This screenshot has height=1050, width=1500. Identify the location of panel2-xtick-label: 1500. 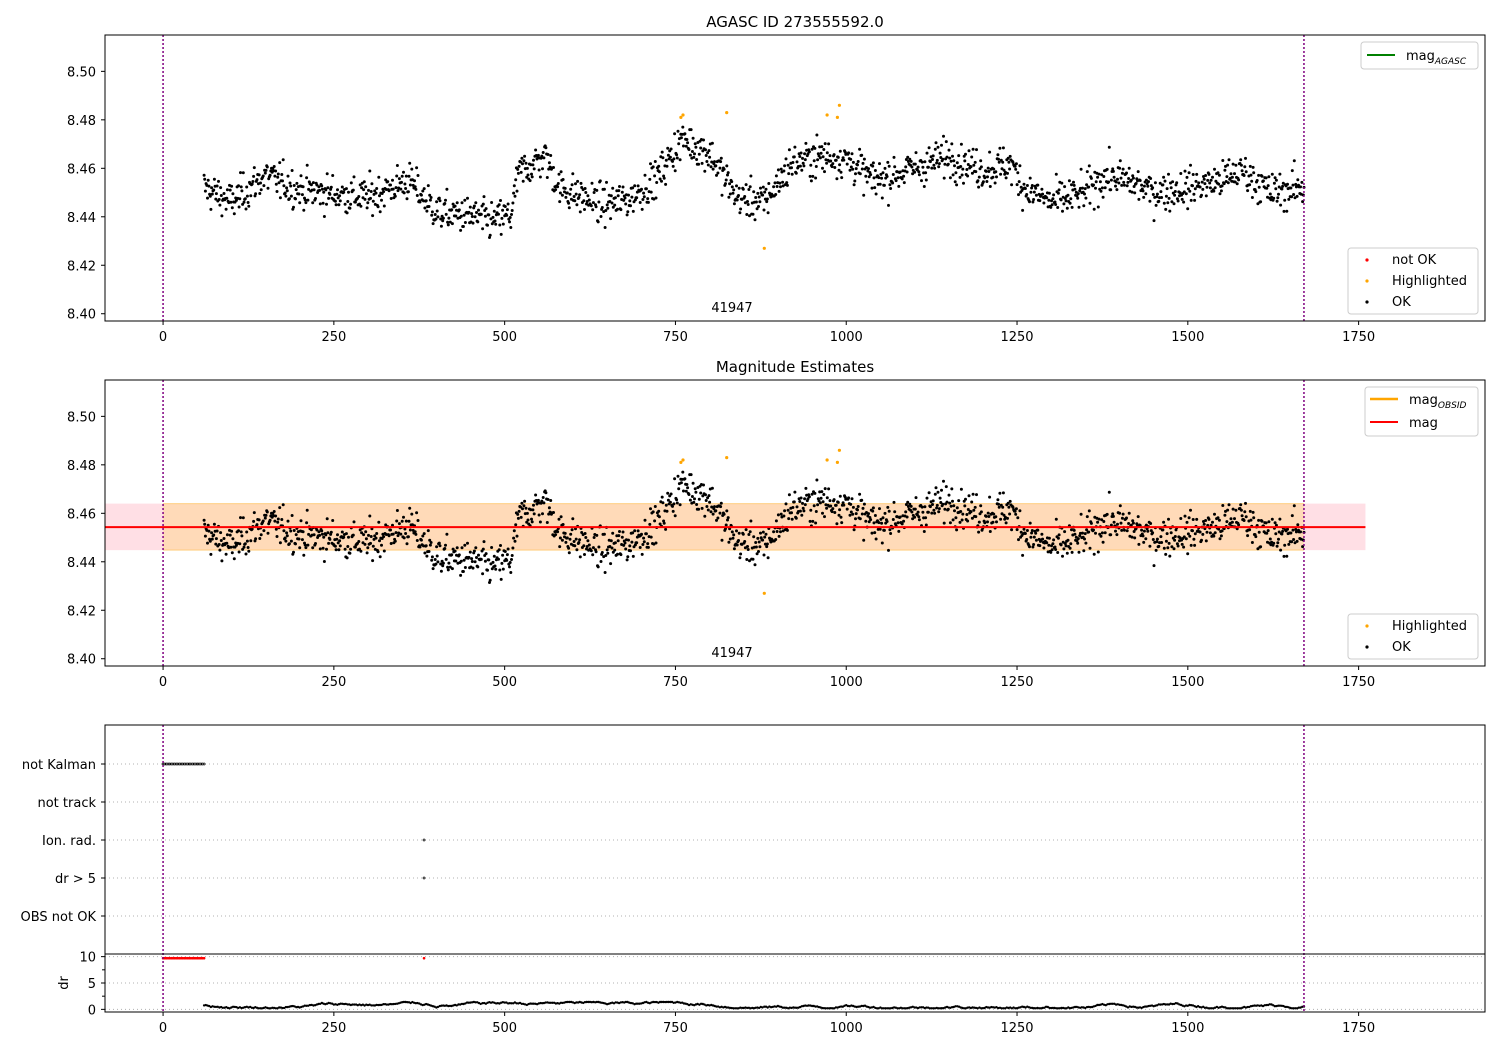
(1187, 682).